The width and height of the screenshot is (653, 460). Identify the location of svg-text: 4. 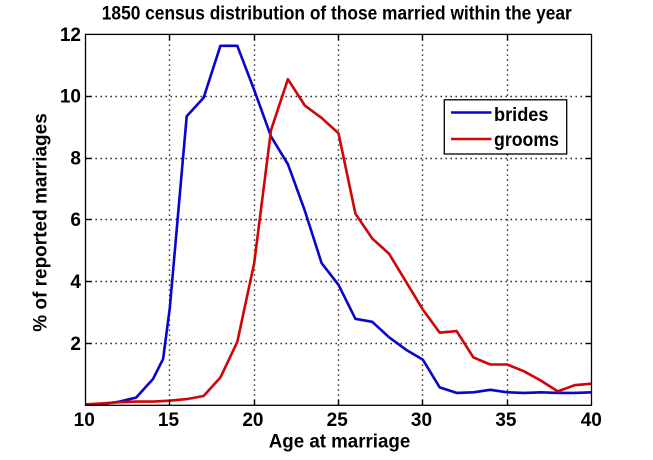
(75, 282).